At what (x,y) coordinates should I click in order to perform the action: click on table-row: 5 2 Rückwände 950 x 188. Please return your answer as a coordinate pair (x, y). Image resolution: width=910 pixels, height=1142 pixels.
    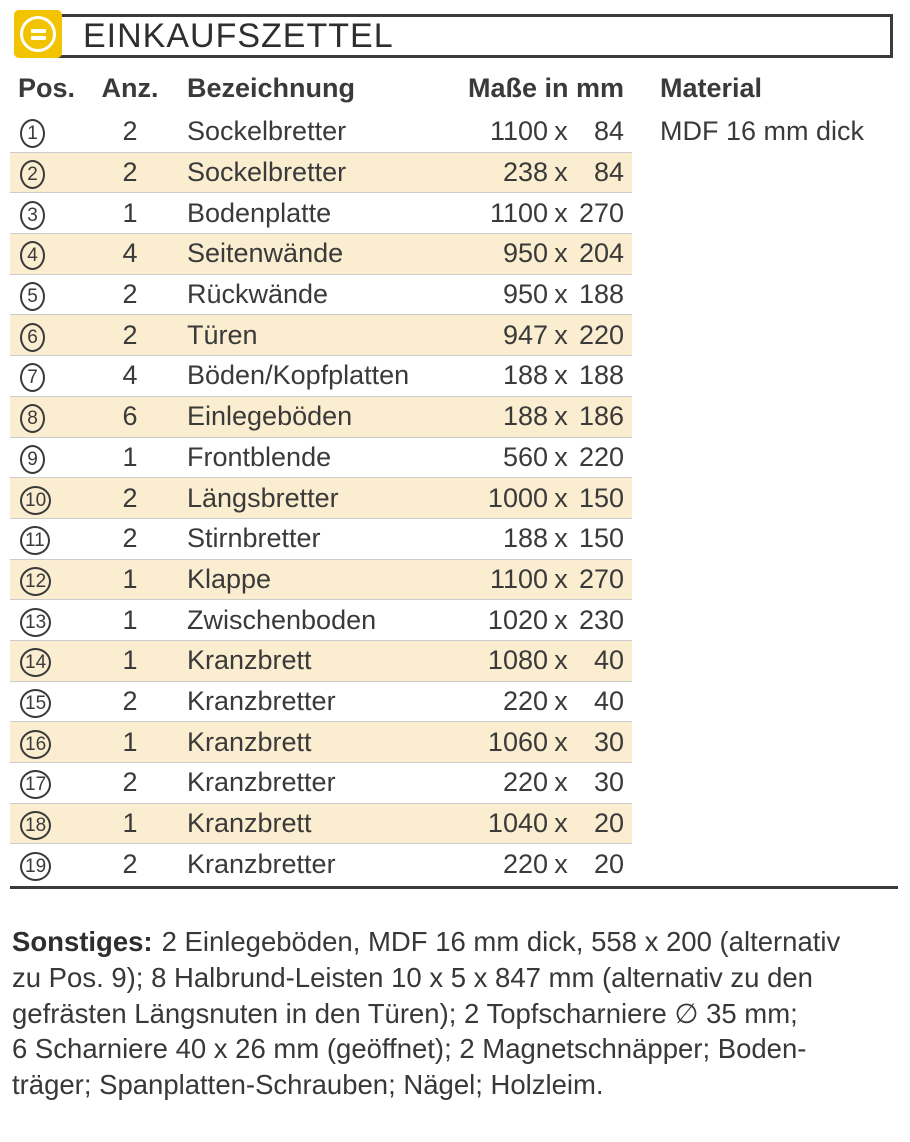
    Looking at the image, I should click on (321, 295).